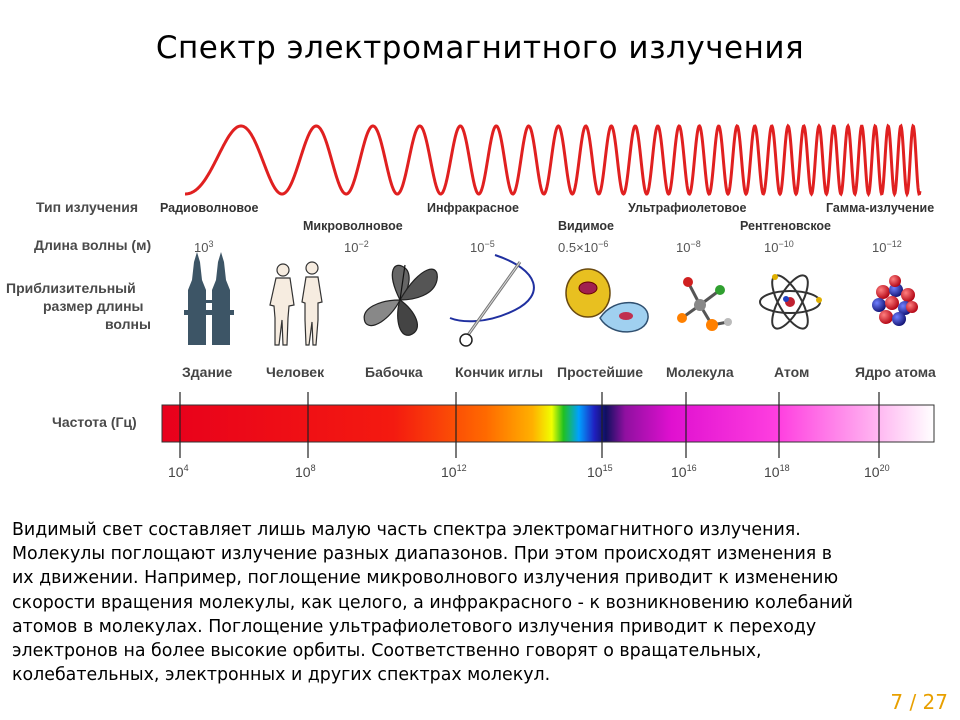 Image resolution: width=960 pixels, height=720 pixels. What do you see at coordinates (356, 247) in the screenshot?
I see `wavelength-microwave: 10−2` at bounding box center [356, 247].